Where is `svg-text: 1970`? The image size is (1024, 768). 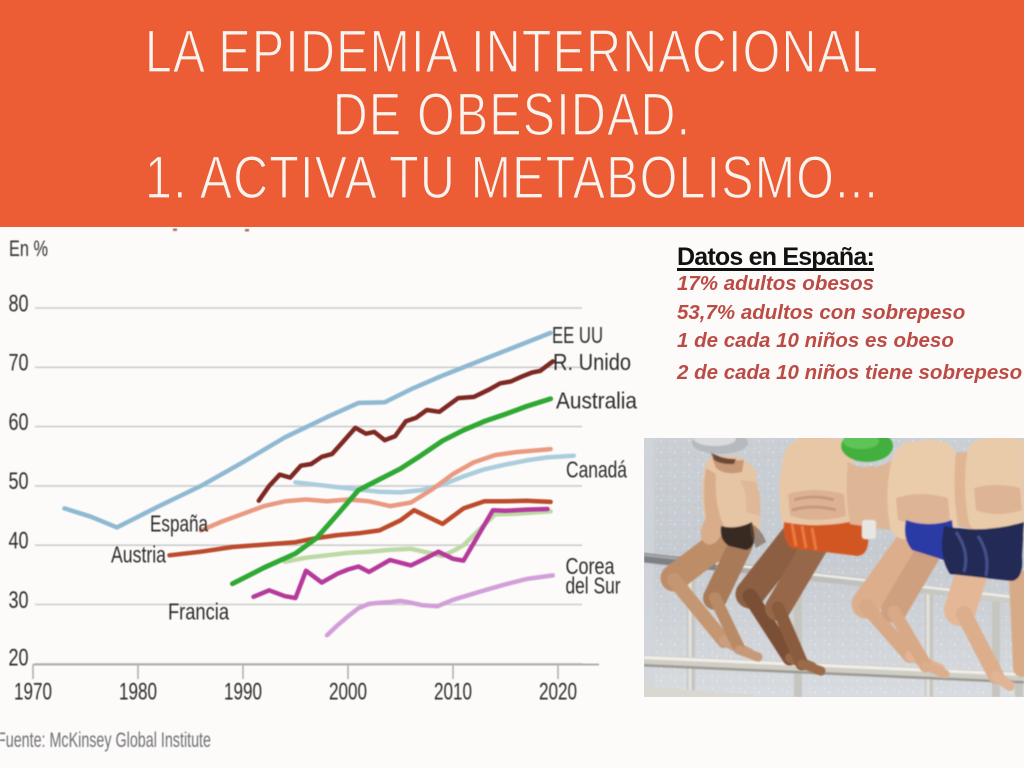 svg-text: 1970 is located at coordinates (33, 692).